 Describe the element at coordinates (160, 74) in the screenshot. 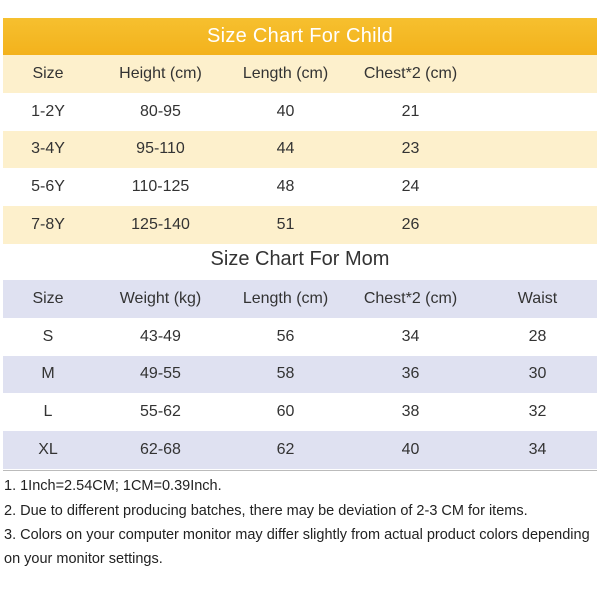

I see `header-cell: Height (cm)` at that location.